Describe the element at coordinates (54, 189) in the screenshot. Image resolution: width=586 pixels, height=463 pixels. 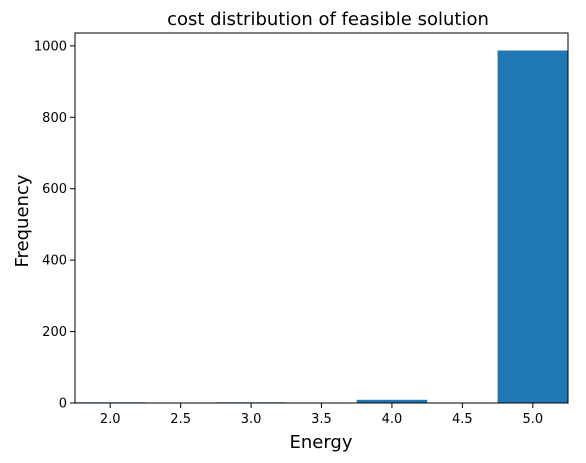
I see `y-tick-label: 600` at that location.